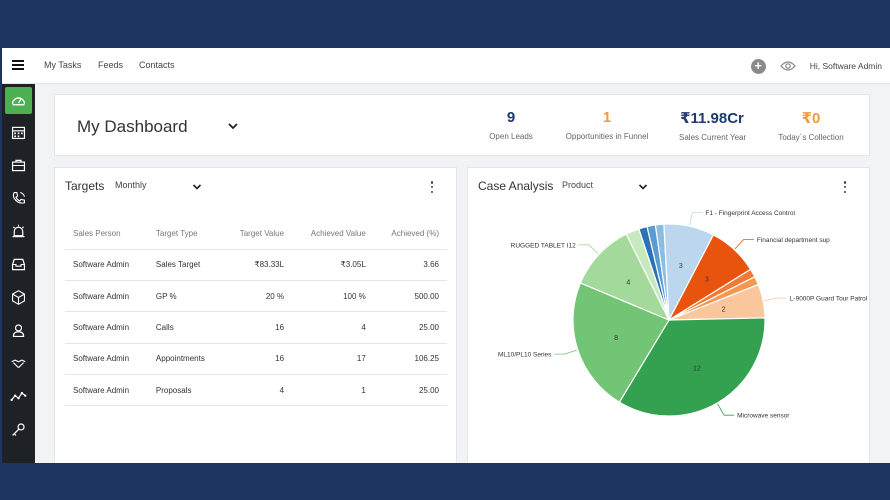 The image size is (890, 500). What do you see at coordinates (410, 359) in the screenshot?
I see `table-cell: 106.25` at bounding box center [410, 359].